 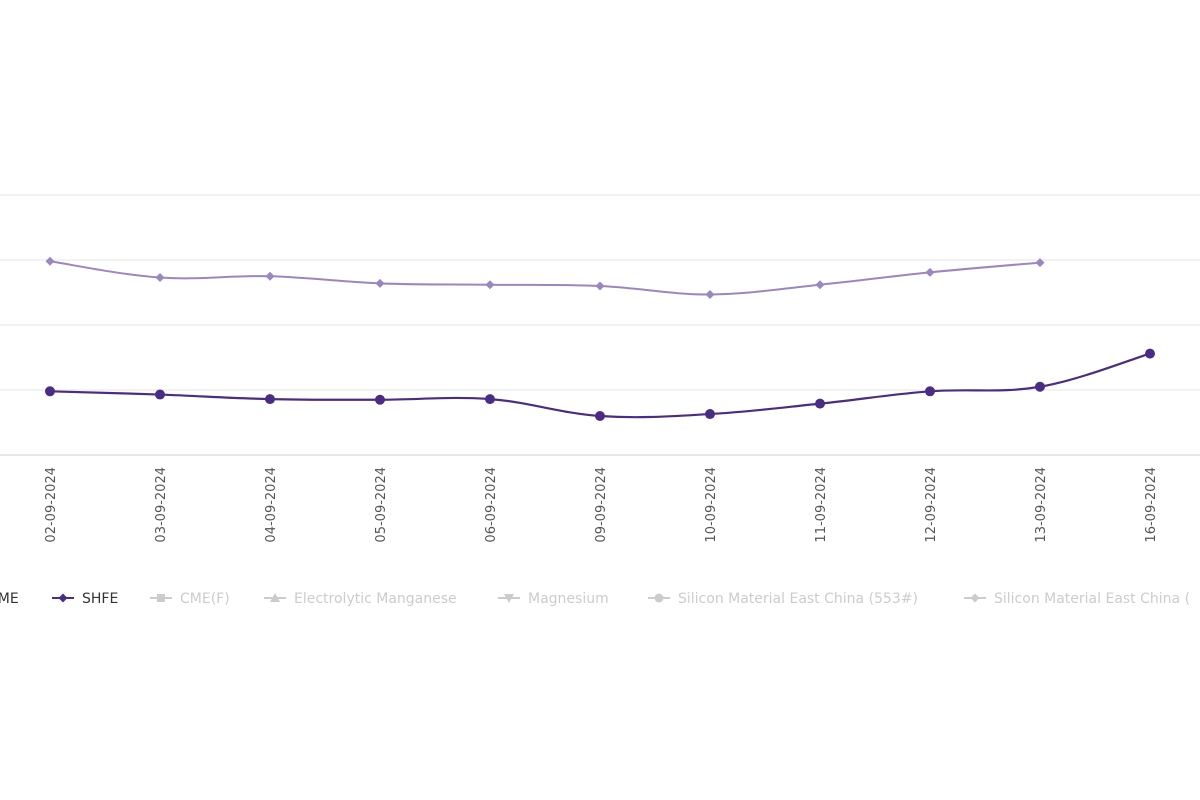 I want to click on x-tick-label: 12-09-2024, so click(x=931, y=505).